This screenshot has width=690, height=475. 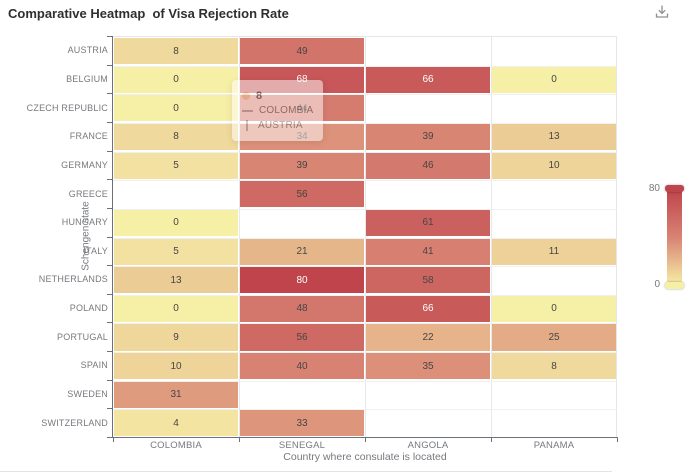 I want to click on heatmap-cell: 48, so click(x=302, y=308).